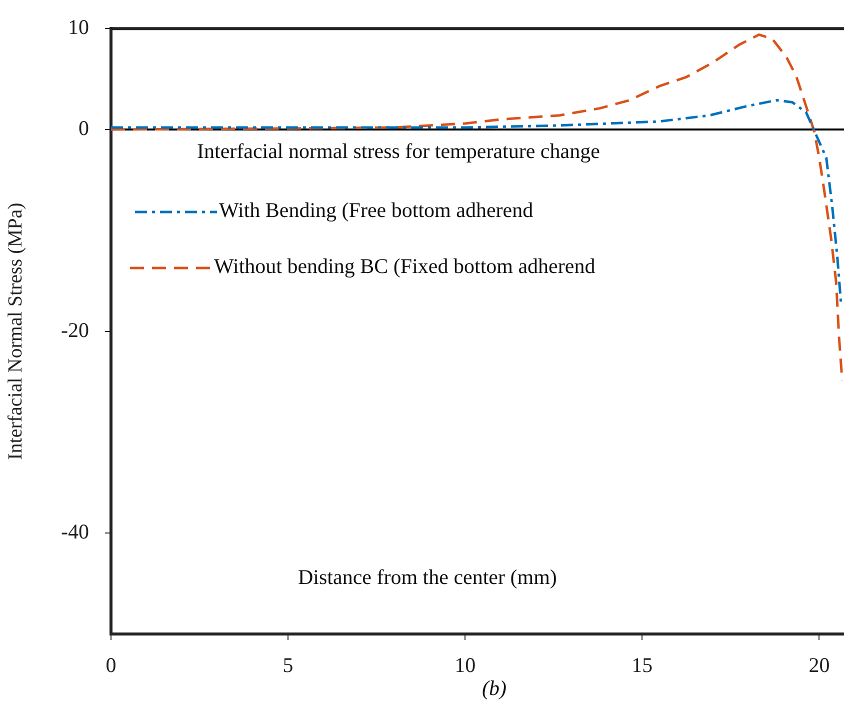  I want to click on legend-title: Interfacial normal stress for temperature change, so click(398, 151).